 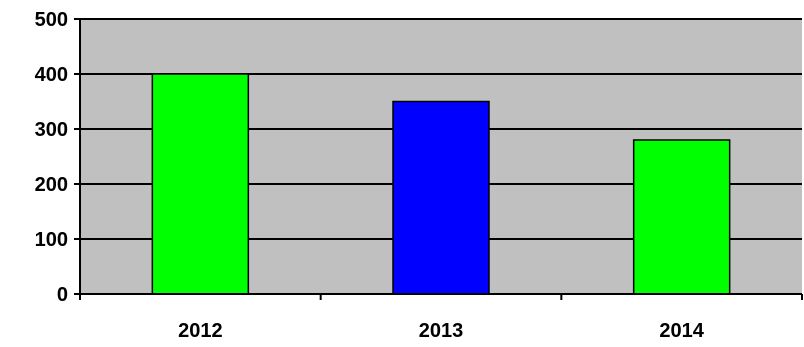 I want to click on y-tick-label-500: 500, so click(x=51, y=20).